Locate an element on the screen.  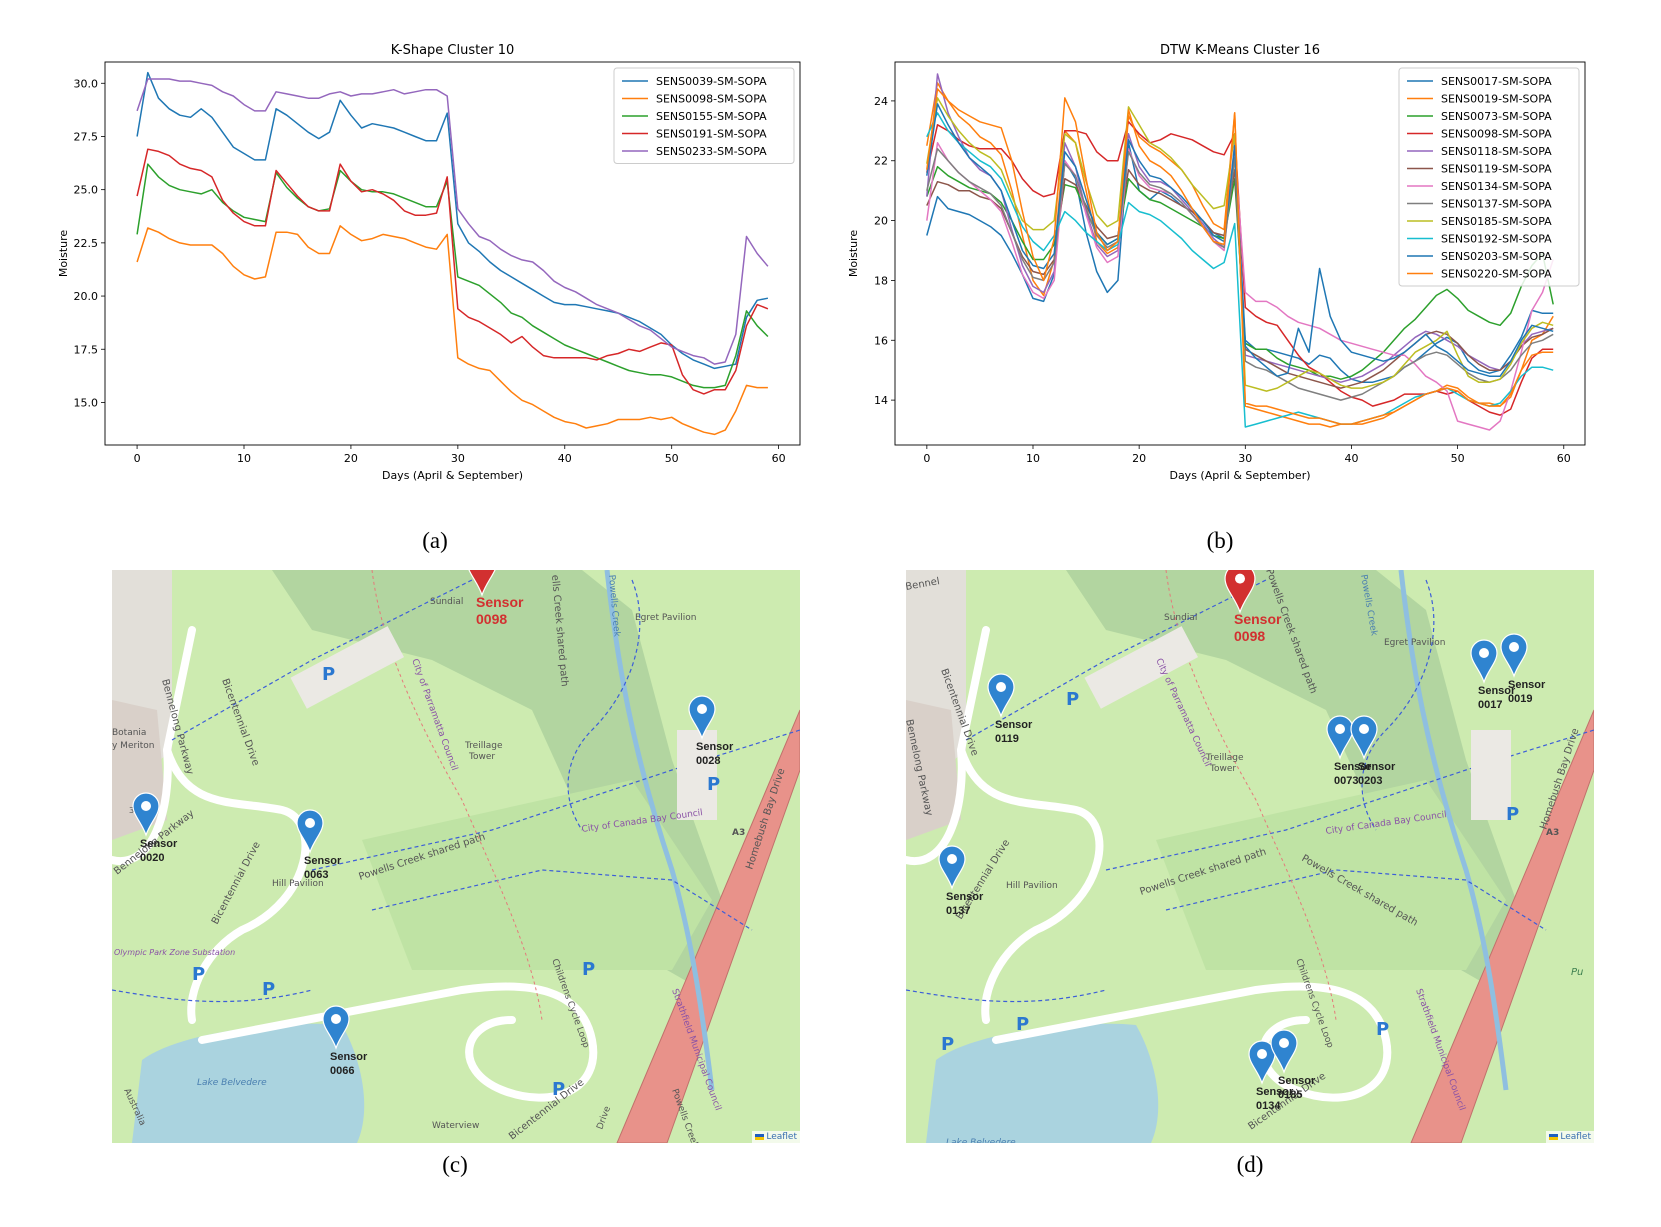
map-label: A3 is located at coordinates (738, 833).